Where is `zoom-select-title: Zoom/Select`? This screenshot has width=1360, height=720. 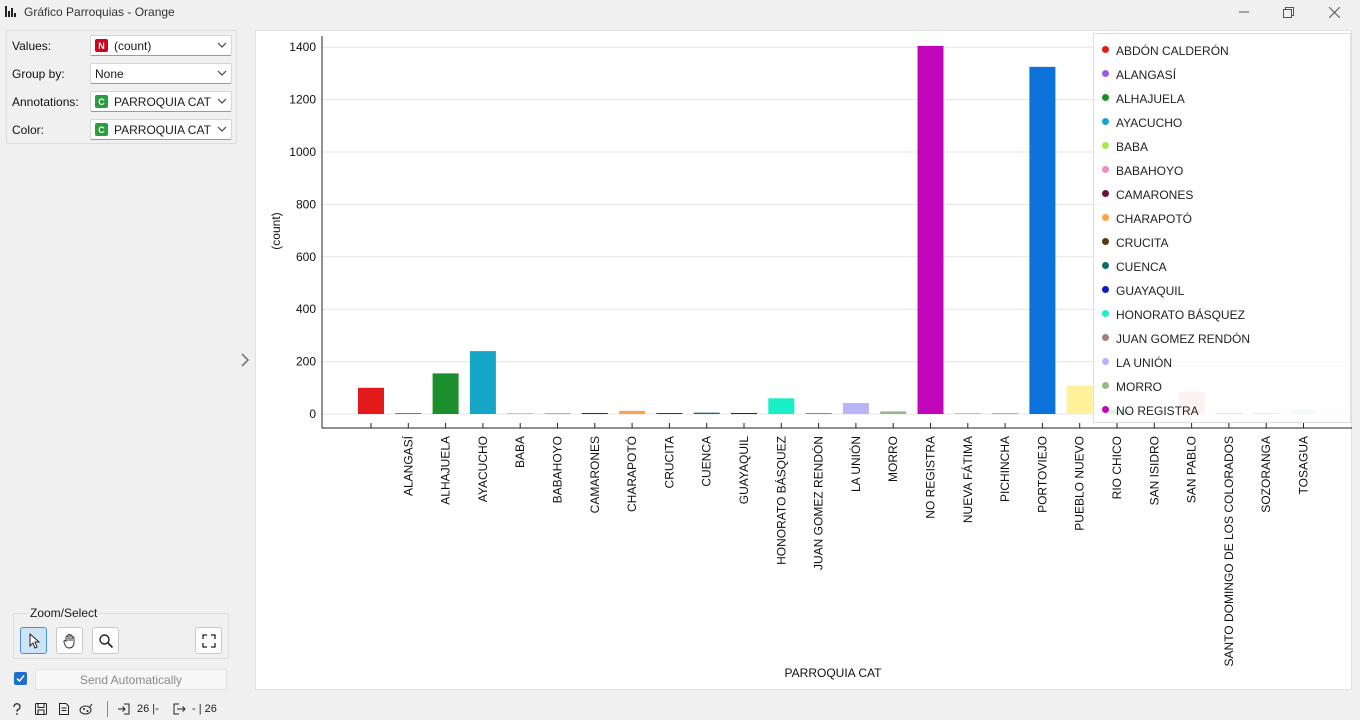
zoom-select-title: Zoom/Select is located at coordinates (64, 613).